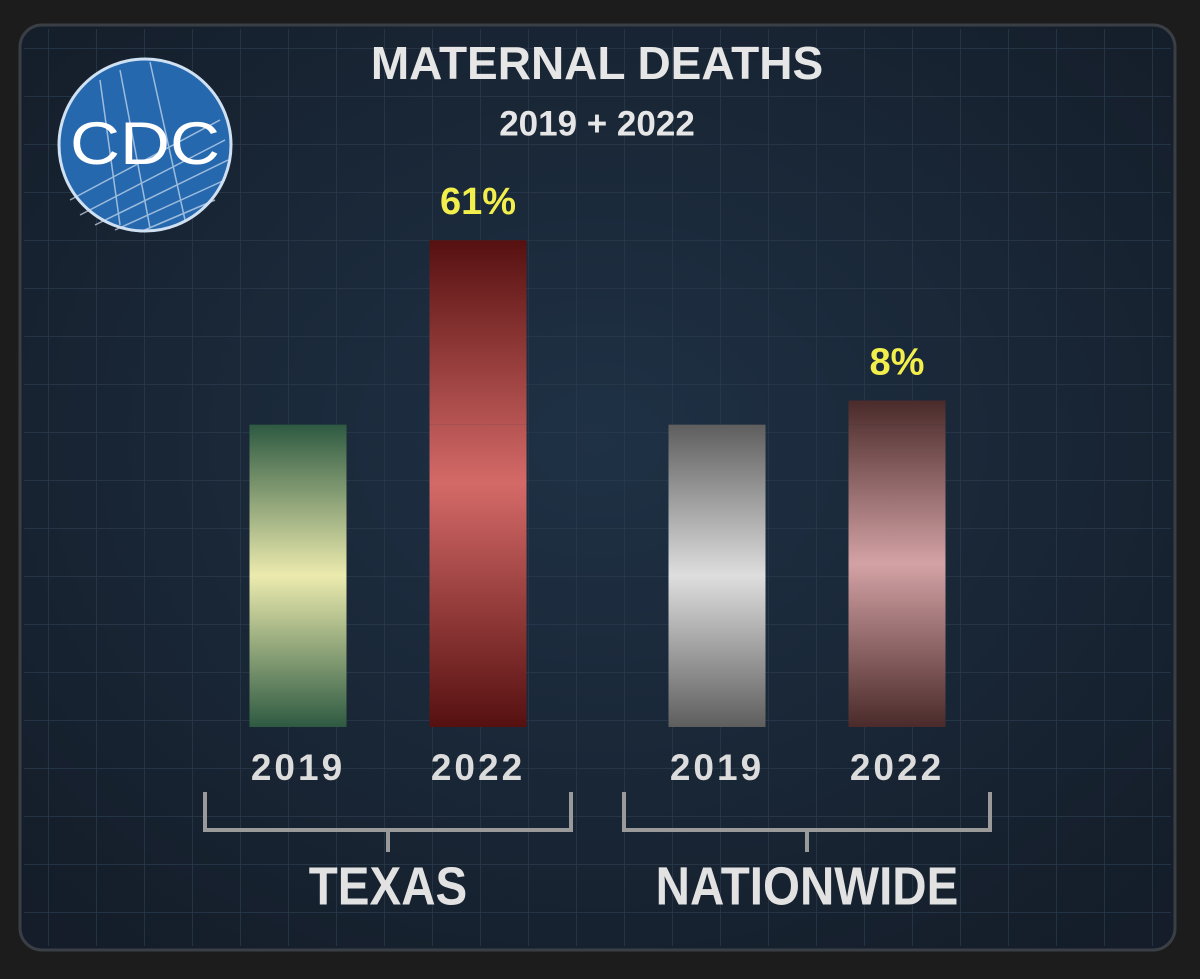  What do you see at coordinates (807, 885) in the screenshot?
I see `group-label: NATIONWIDE` at bounding box center [807, 885].